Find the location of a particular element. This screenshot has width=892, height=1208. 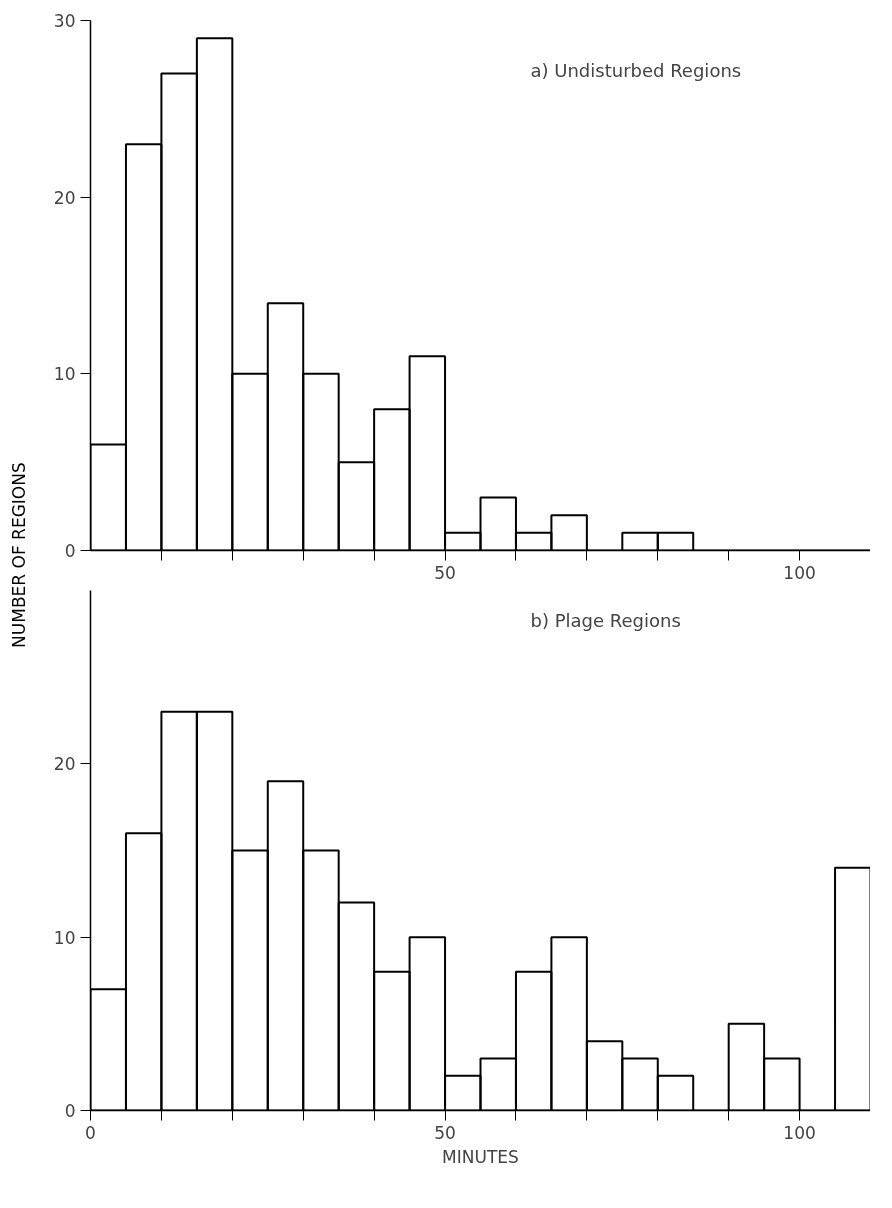

annotation: a) Undisturbed Regions is located at coordinates (636, 70).